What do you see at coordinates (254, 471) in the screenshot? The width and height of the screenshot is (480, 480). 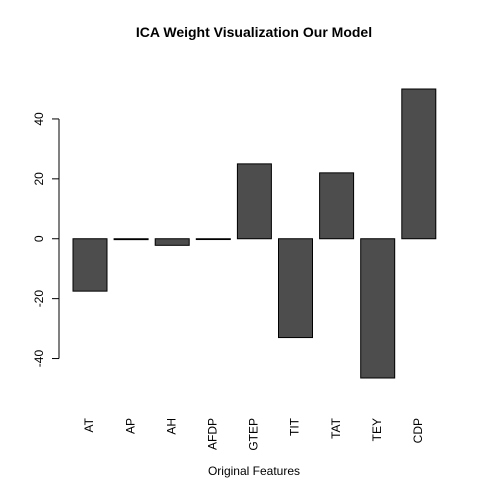 I see `x-axis-label: Original Features` at bounding box center [254, 471].